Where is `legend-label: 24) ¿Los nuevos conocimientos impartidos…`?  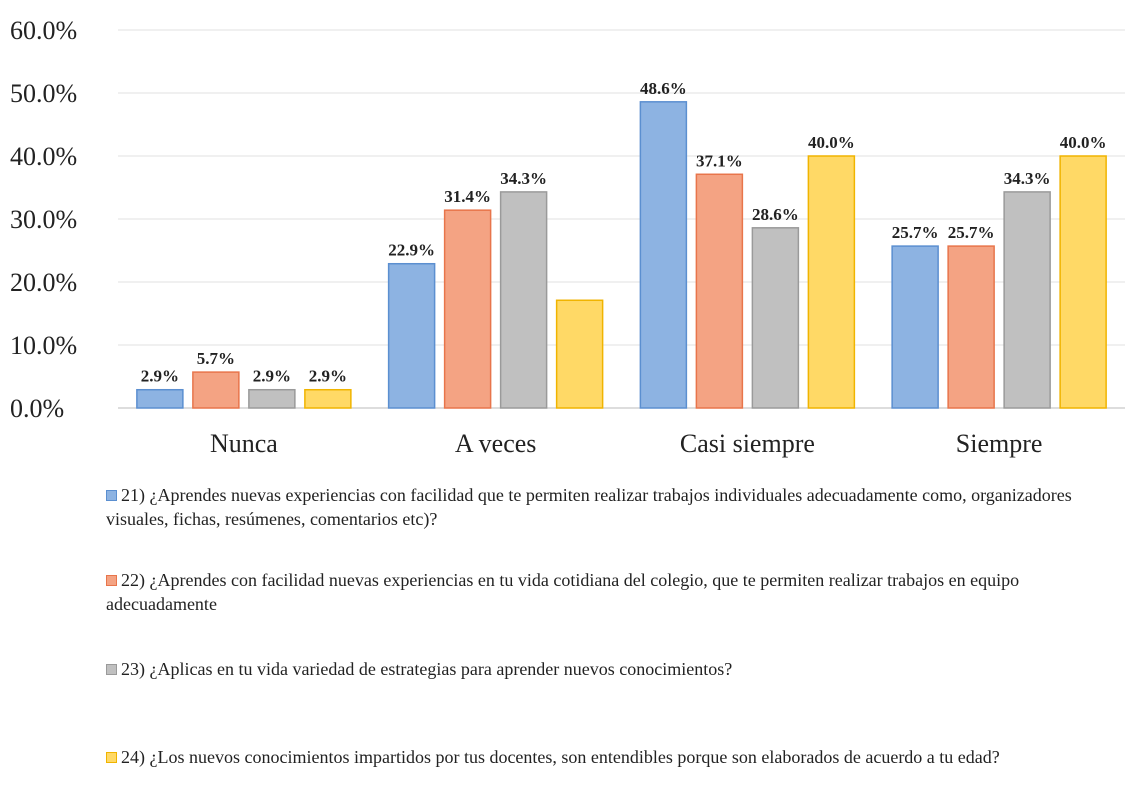 legend-label: 24) ¿Los nuevos conocimientos impartidos… is located at coordinates (560, 757).